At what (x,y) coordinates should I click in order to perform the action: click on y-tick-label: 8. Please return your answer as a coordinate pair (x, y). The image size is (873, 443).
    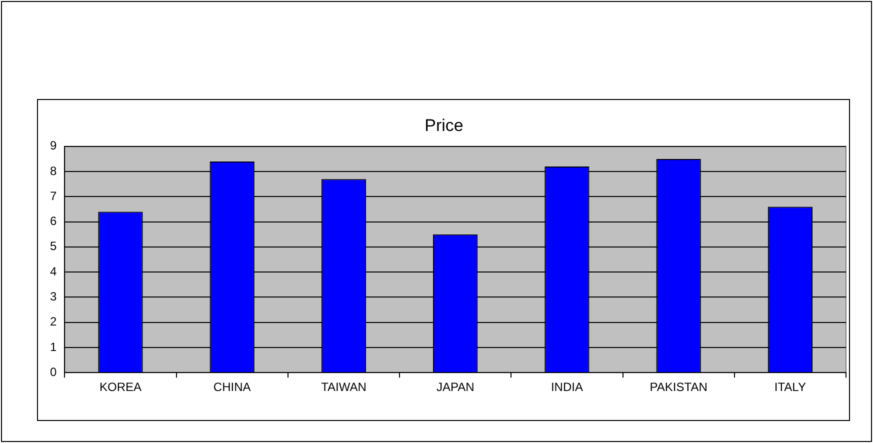
    Looking at the image, I should click on (53, 171).